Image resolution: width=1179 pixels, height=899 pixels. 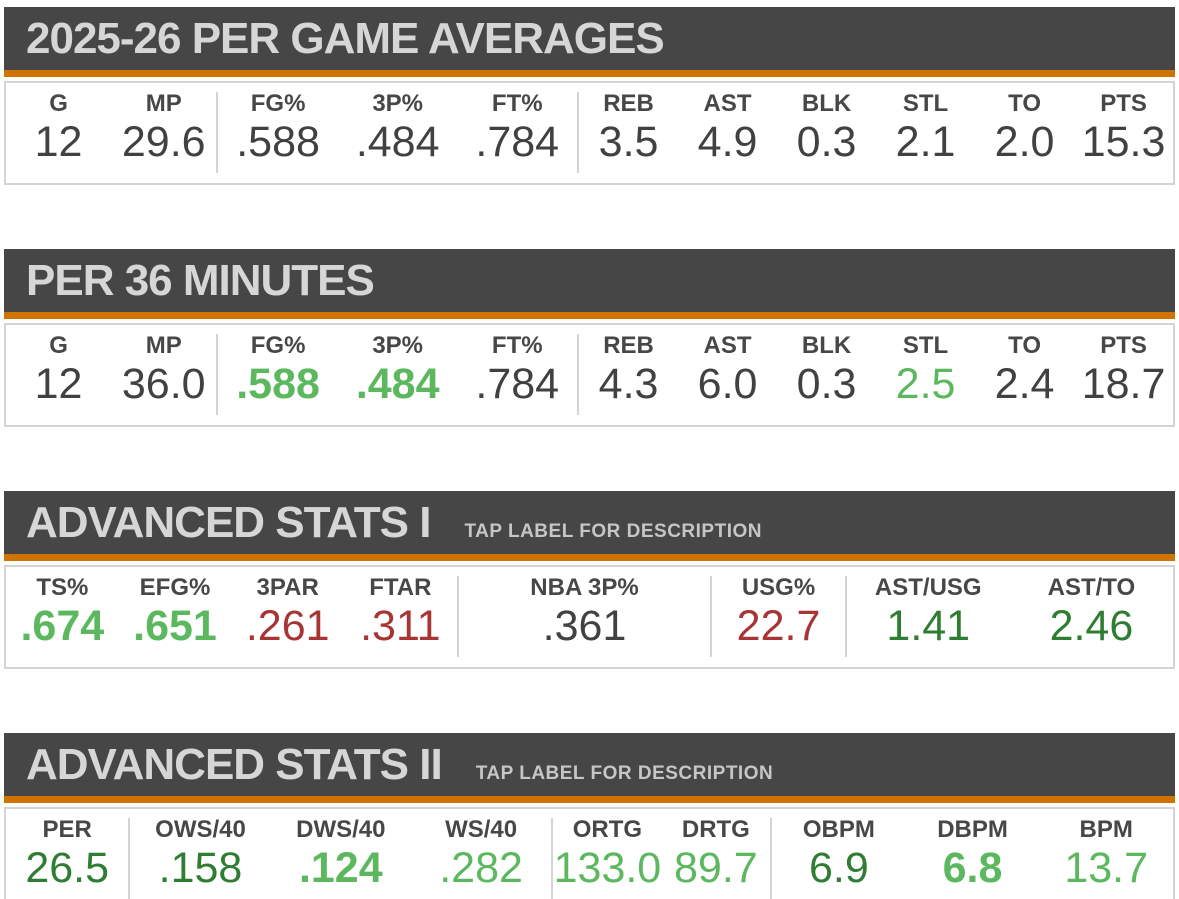 What do you see at coordinates (925, 141) in the screenshot?
I see `stat-value: 2.1` at bounding box center [925, 141].